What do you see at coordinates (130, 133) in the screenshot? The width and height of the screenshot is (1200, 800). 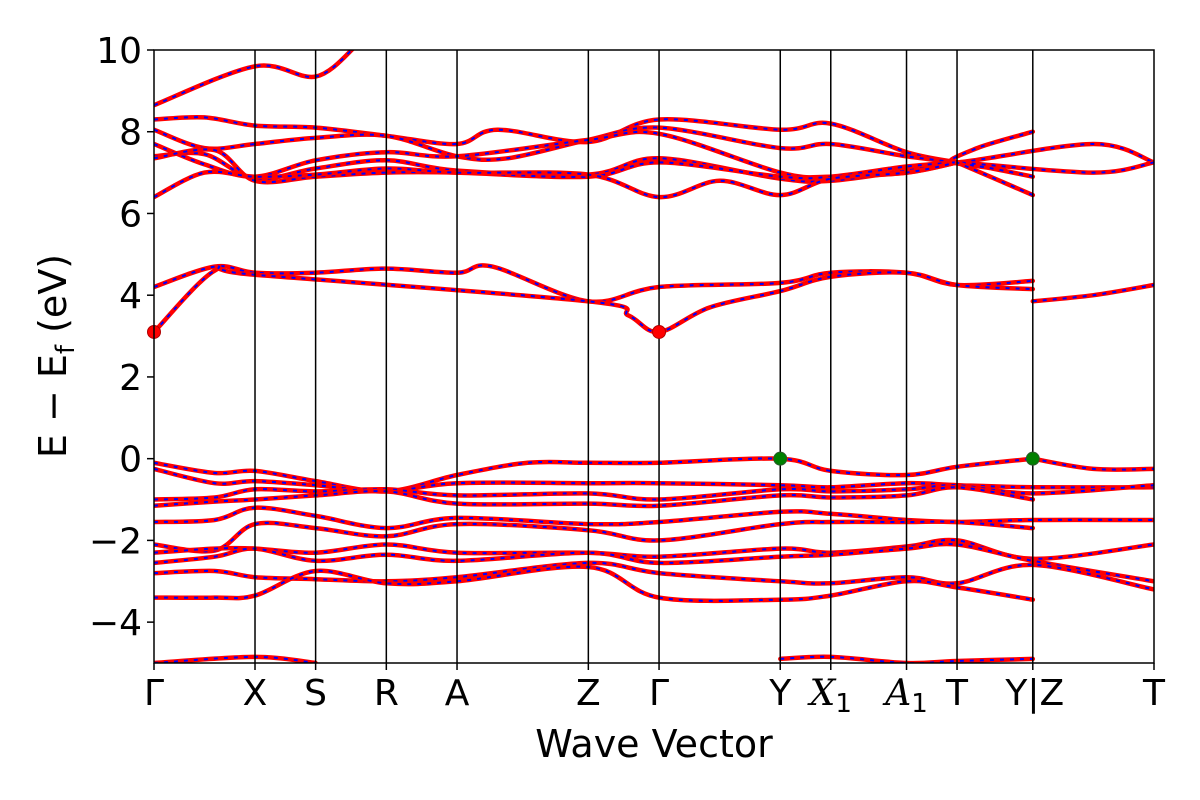 I see `y-tick-label-6: 8` at bounding box center [130, 133].